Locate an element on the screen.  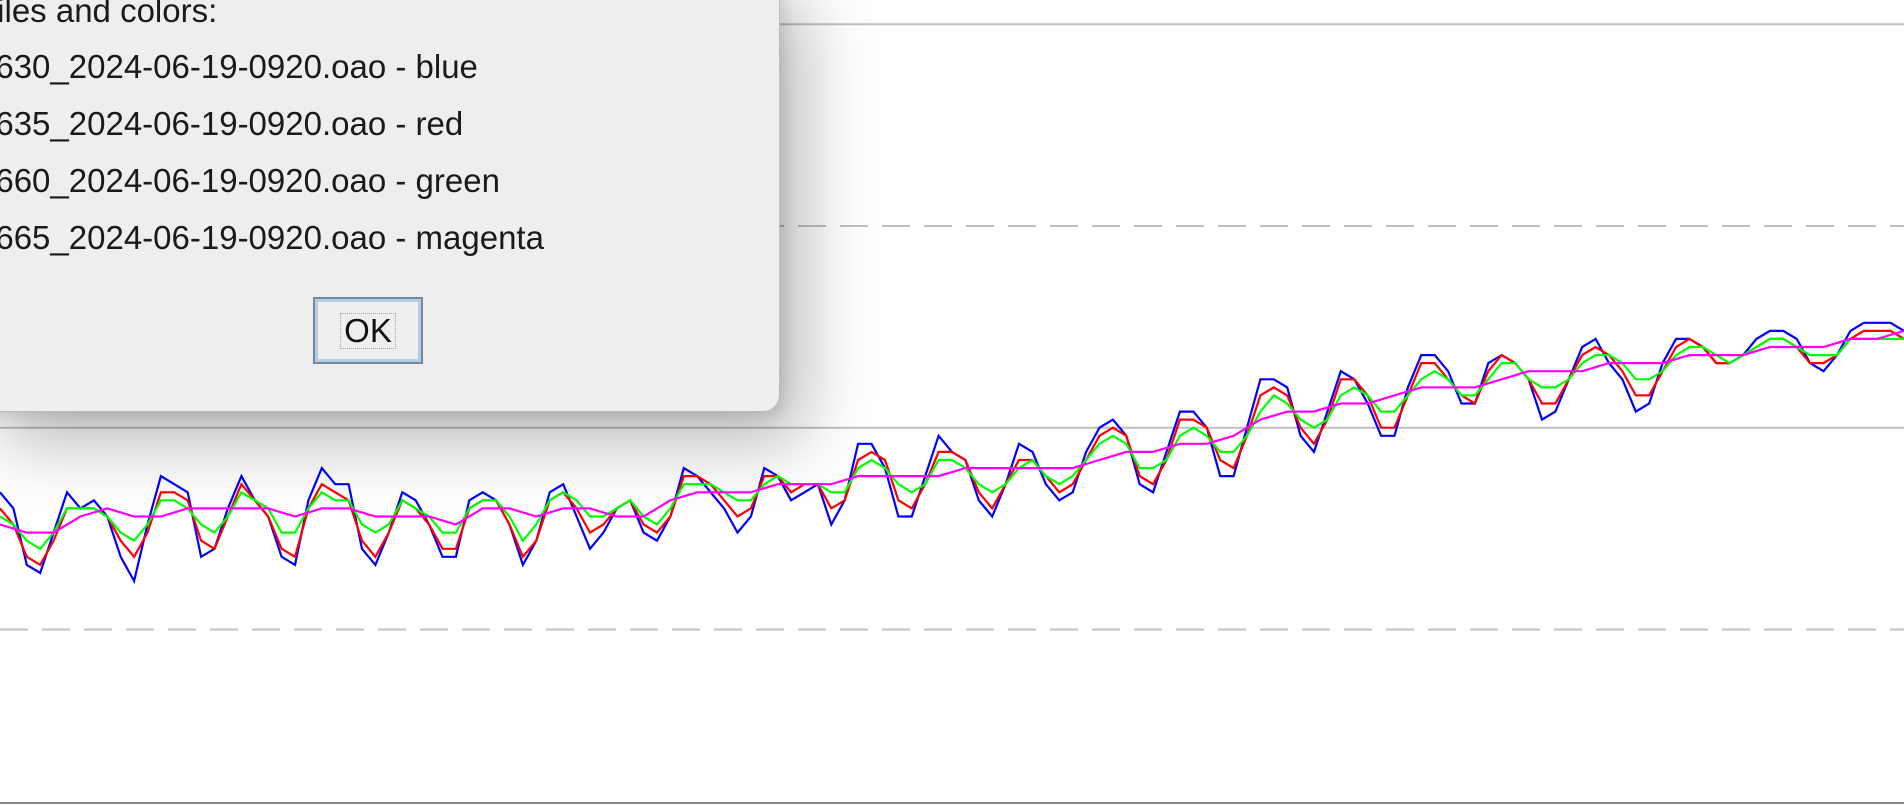
x-axis-line is located at coordinates (952, 803).